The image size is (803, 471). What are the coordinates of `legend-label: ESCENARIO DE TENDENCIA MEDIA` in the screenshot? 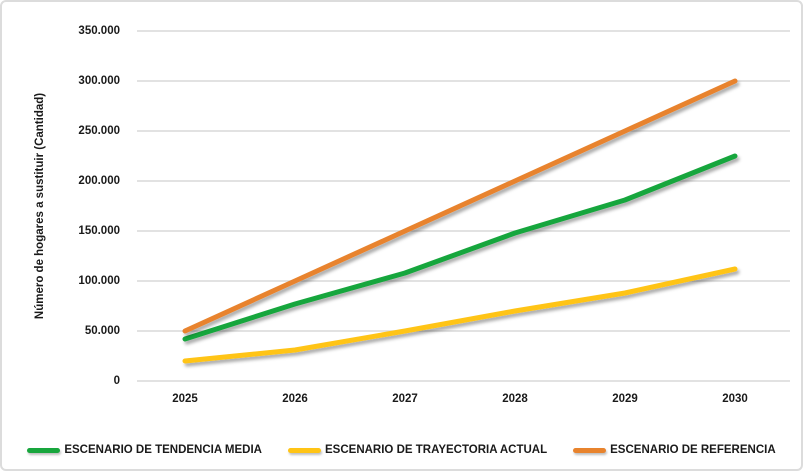 It's located at (163, 450).